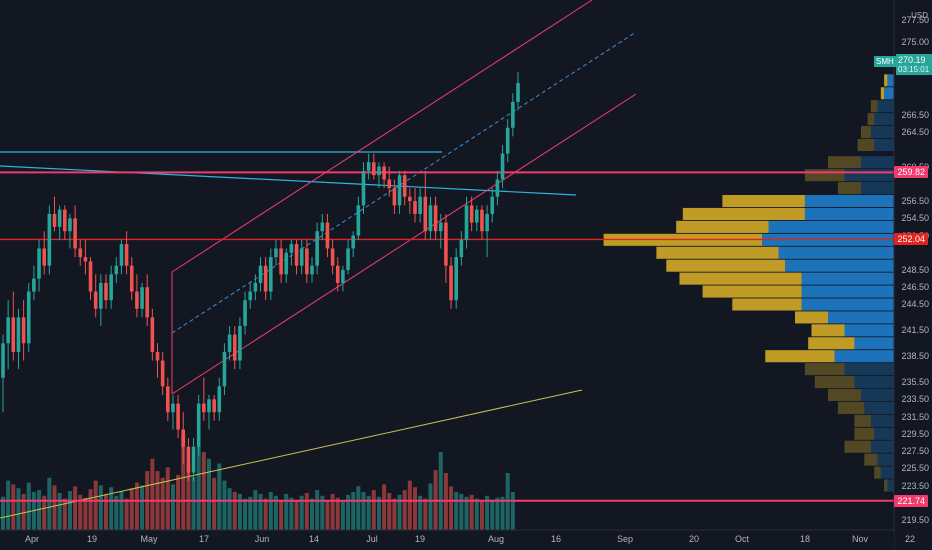 The height and width of the screenshot is (550, 932). Describe the element at coordinates (447, 540) in the screenshot. I see `time-axis-panel` at that location.